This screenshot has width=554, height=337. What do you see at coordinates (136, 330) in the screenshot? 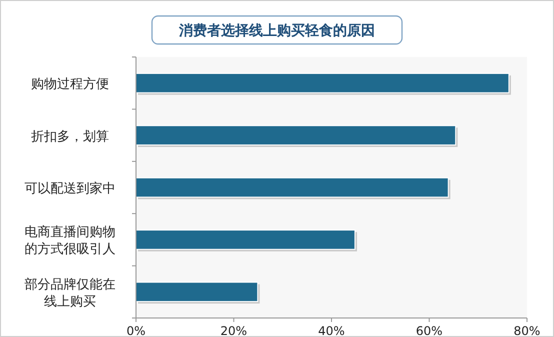
I see `x-tick-label: 0%` at bounding box center [136, 330].